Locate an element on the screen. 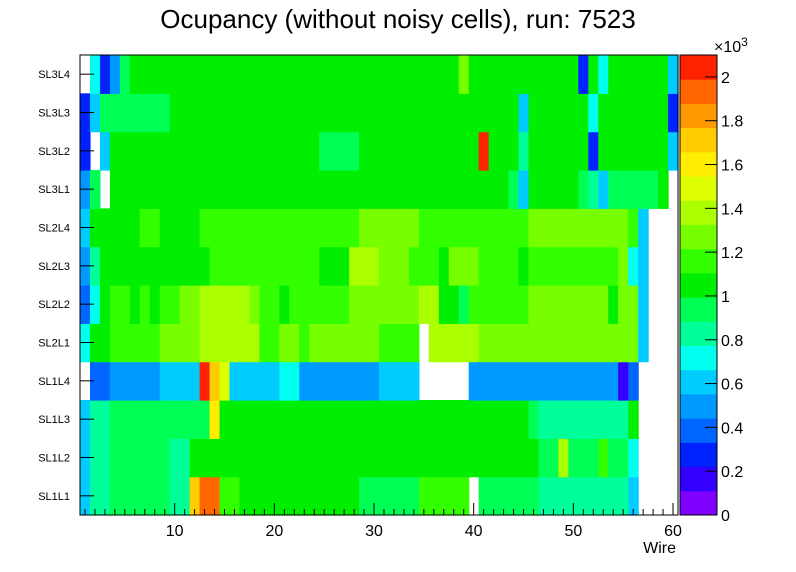  z-tick-label: 0.2 is located at coordinates (732, 472).